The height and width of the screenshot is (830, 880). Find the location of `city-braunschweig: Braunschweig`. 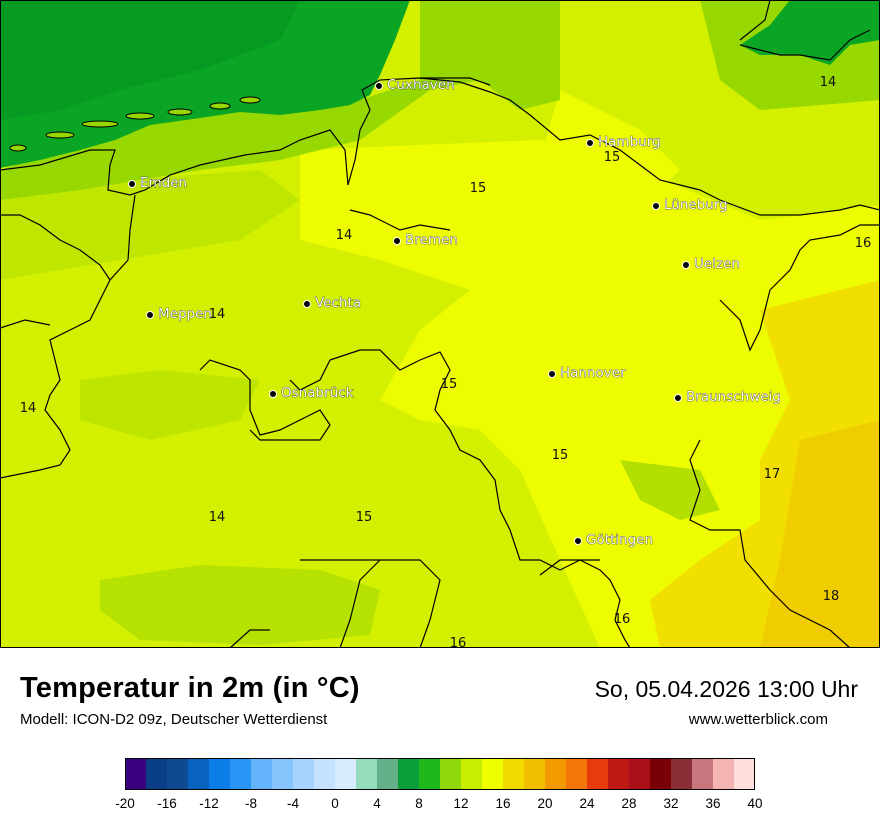

city-braunschweig: Braunschweig is located at coordinates (727, 397).